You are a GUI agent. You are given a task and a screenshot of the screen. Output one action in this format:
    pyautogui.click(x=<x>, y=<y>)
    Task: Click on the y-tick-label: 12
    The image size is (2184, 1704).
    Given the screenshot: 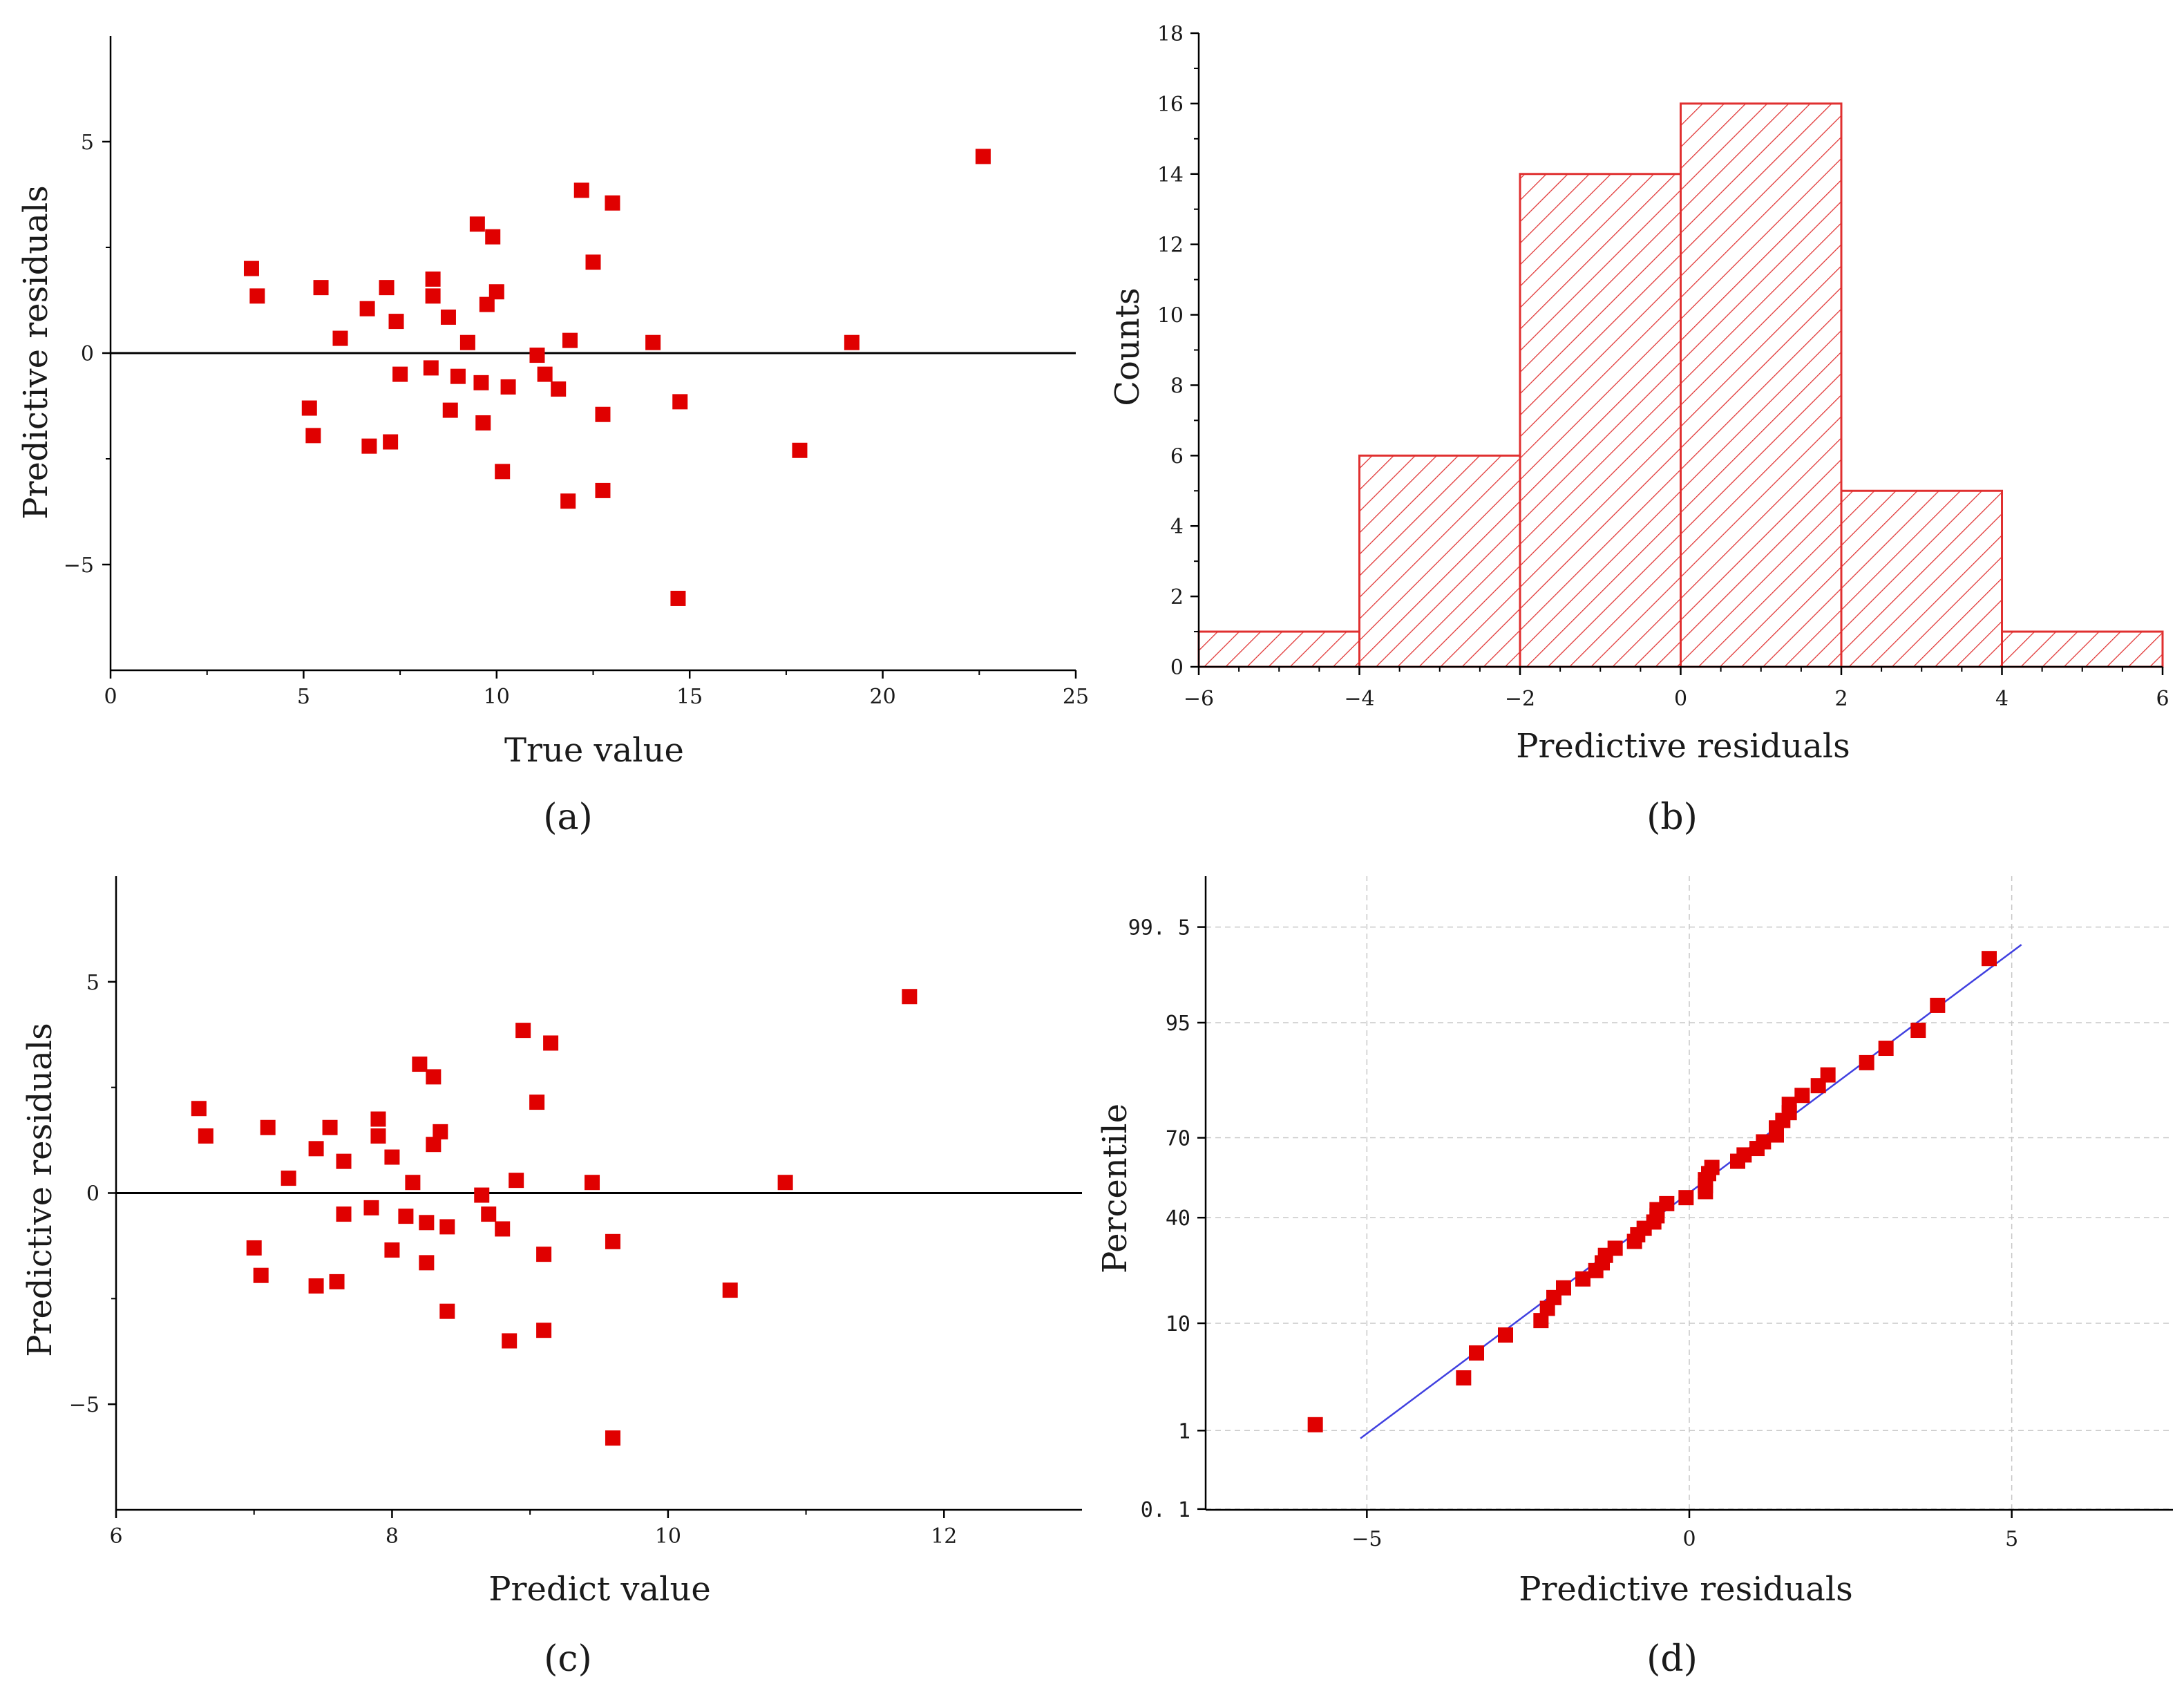 What is the action you would take?
    pyautogui.click(x=1170, y=246)
    